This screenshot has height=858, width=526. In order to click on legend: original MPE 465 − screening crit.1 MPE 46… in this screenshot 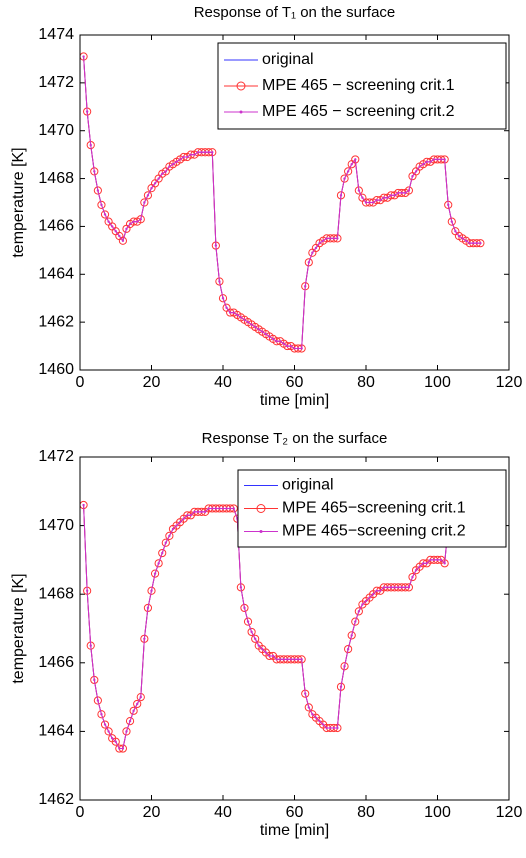, I will do `click(362, 86)`.